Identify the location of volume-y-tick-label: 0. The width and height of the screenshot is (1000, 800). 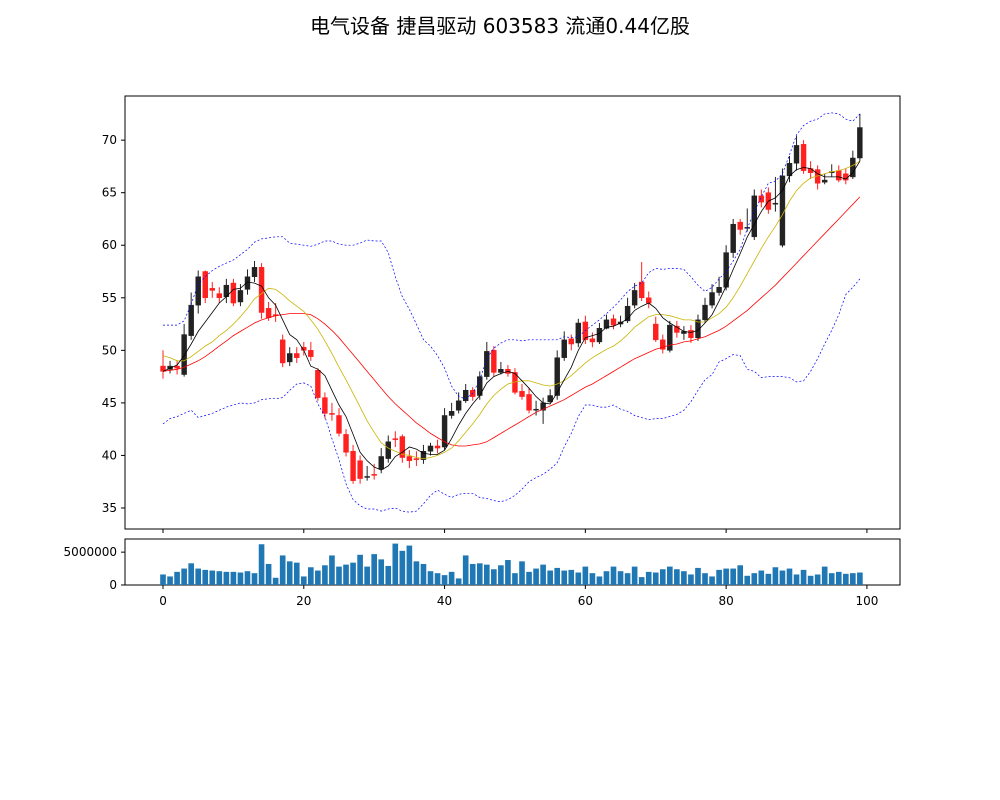
(113, 585).